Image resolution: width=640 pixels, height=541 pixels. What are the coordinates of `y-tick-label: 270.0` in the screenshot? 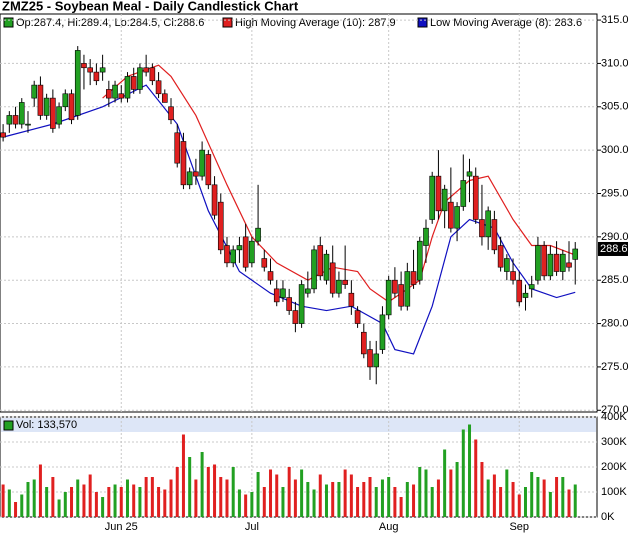 It's located at (615, 410).